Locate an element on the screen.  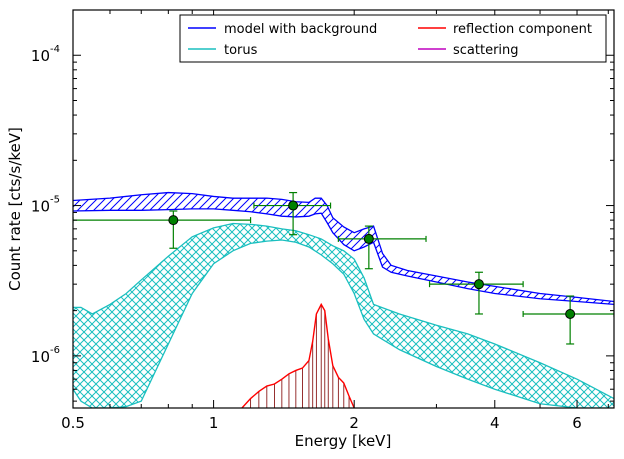
legend-label-torus: torus is located at coordinates (241, 50).